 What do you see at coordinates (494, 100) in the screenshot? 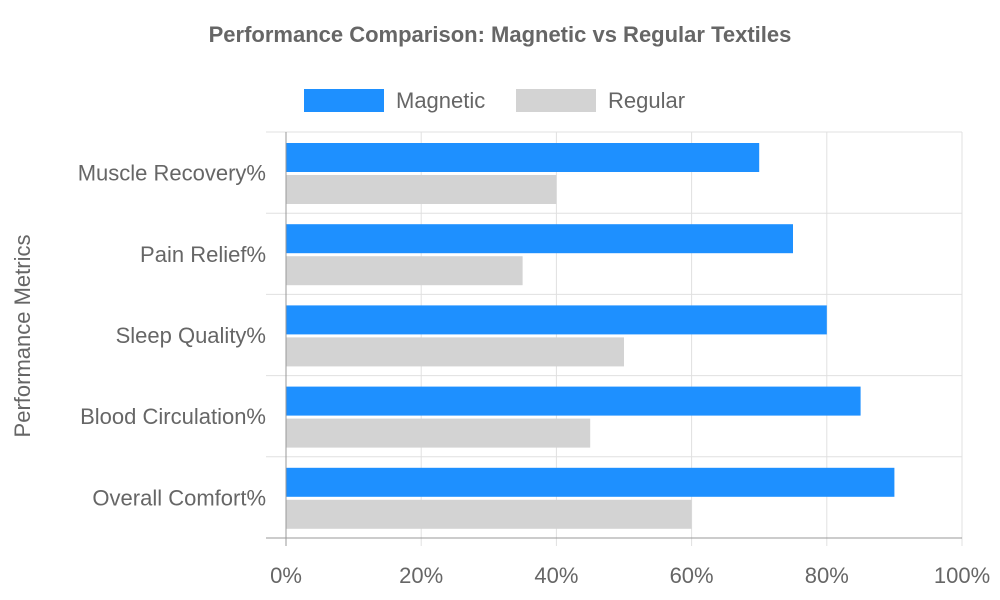
I see `legend: Magnetic Regular` at bounding box center [494, 100].